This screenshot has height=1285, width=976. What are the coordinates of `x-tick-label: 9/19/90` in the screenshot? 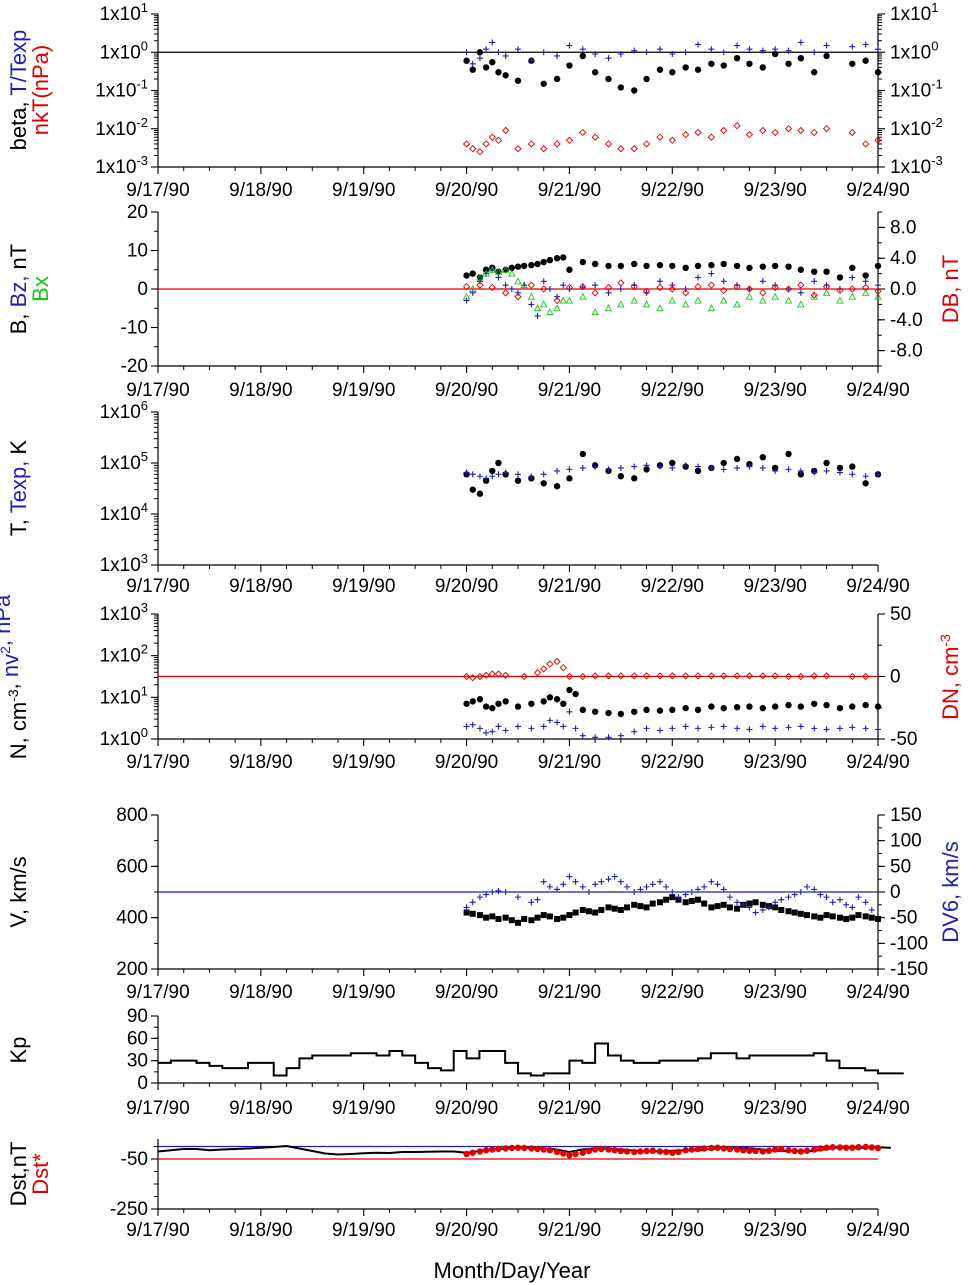 It's located at (363, 992).